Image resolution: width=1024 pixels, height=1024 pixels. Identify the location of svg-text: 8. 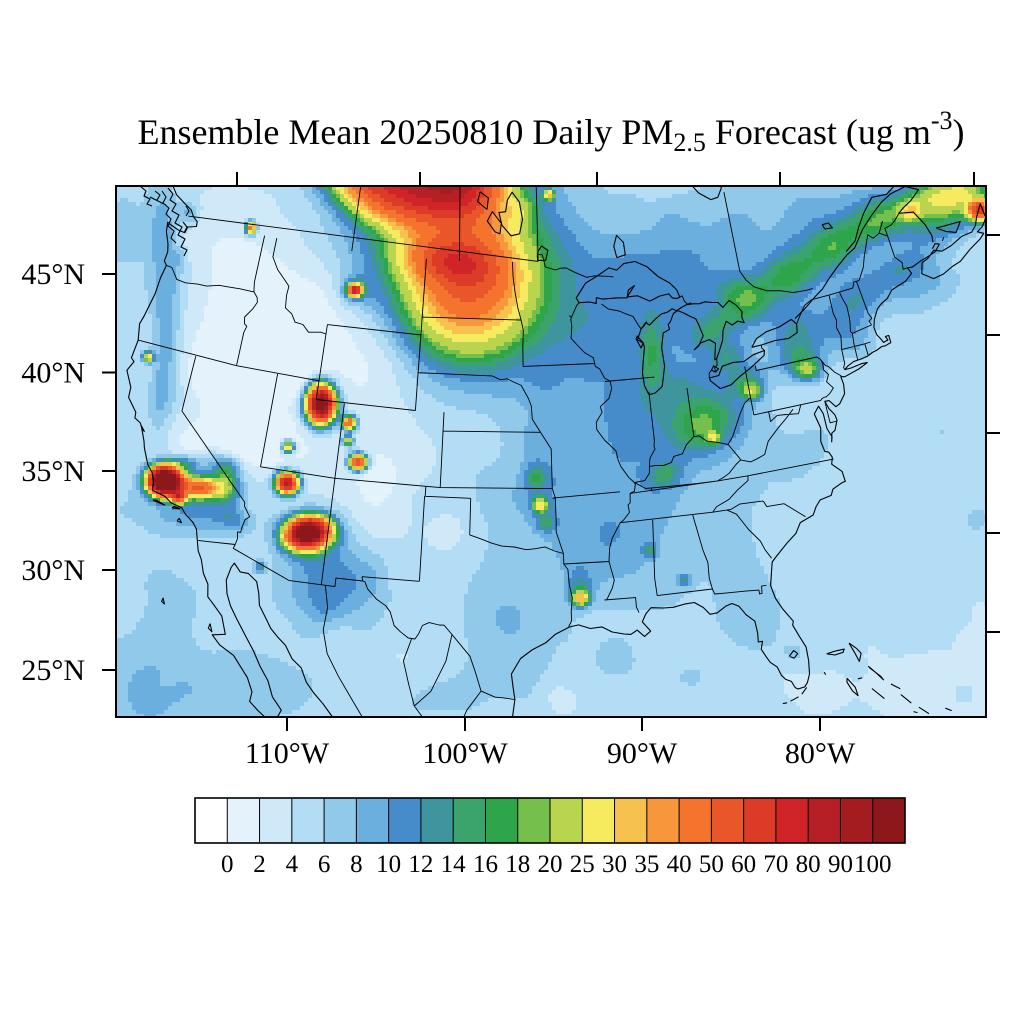
(356, 864).